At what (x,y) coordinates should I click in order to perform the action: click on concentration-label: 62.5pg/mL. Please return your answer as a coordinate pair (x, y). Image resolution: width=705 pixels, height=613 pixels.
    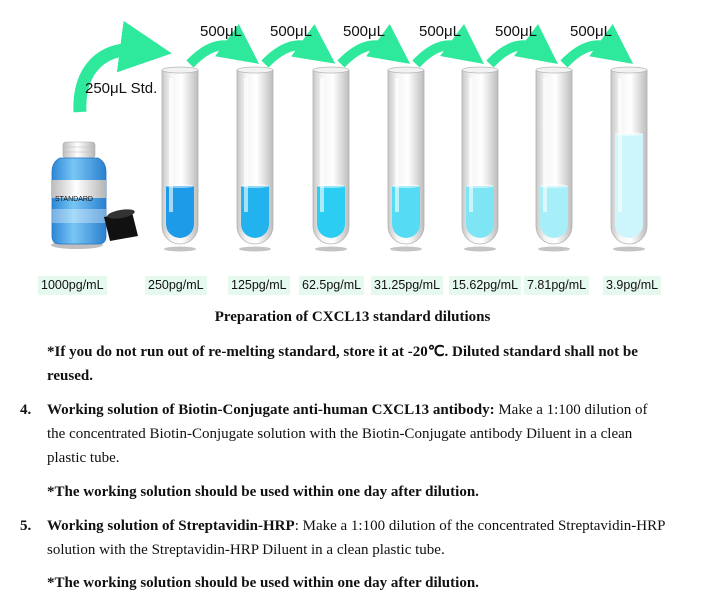
    Looking at the image, I should click on (332, 285).